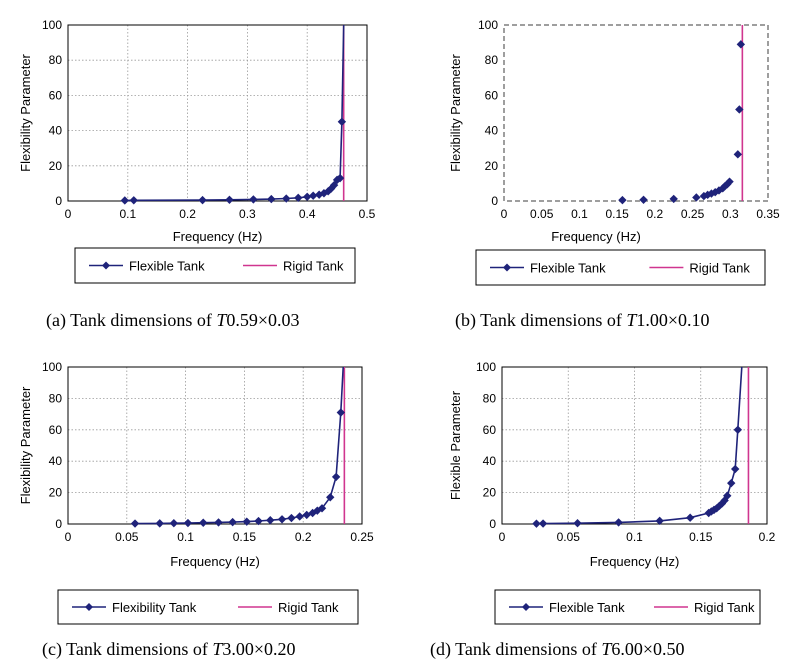 The width and height of the screenshot is (800, 669). I want to click on x-axis-label: Frequency (Hz), so click(218, 236).